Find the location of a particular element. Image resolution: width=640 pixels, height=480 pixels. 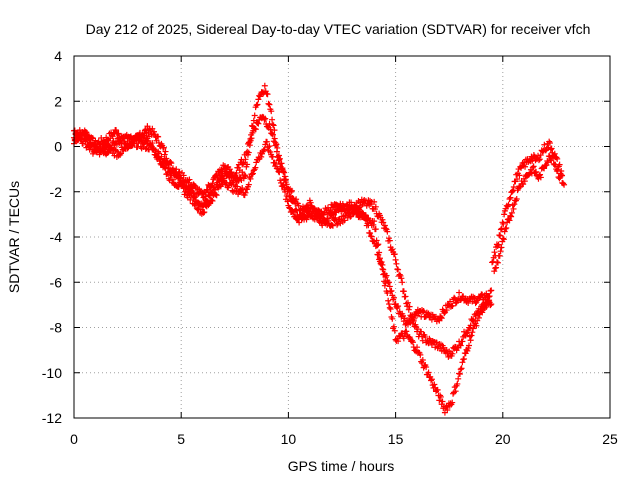

y-tick-label: 2 is located at coordinates (58, 101).